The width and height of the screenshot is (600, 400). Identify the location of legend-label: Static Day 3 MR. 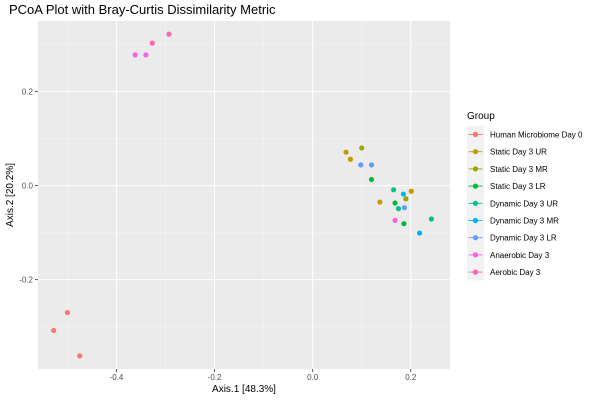
(519, 169).